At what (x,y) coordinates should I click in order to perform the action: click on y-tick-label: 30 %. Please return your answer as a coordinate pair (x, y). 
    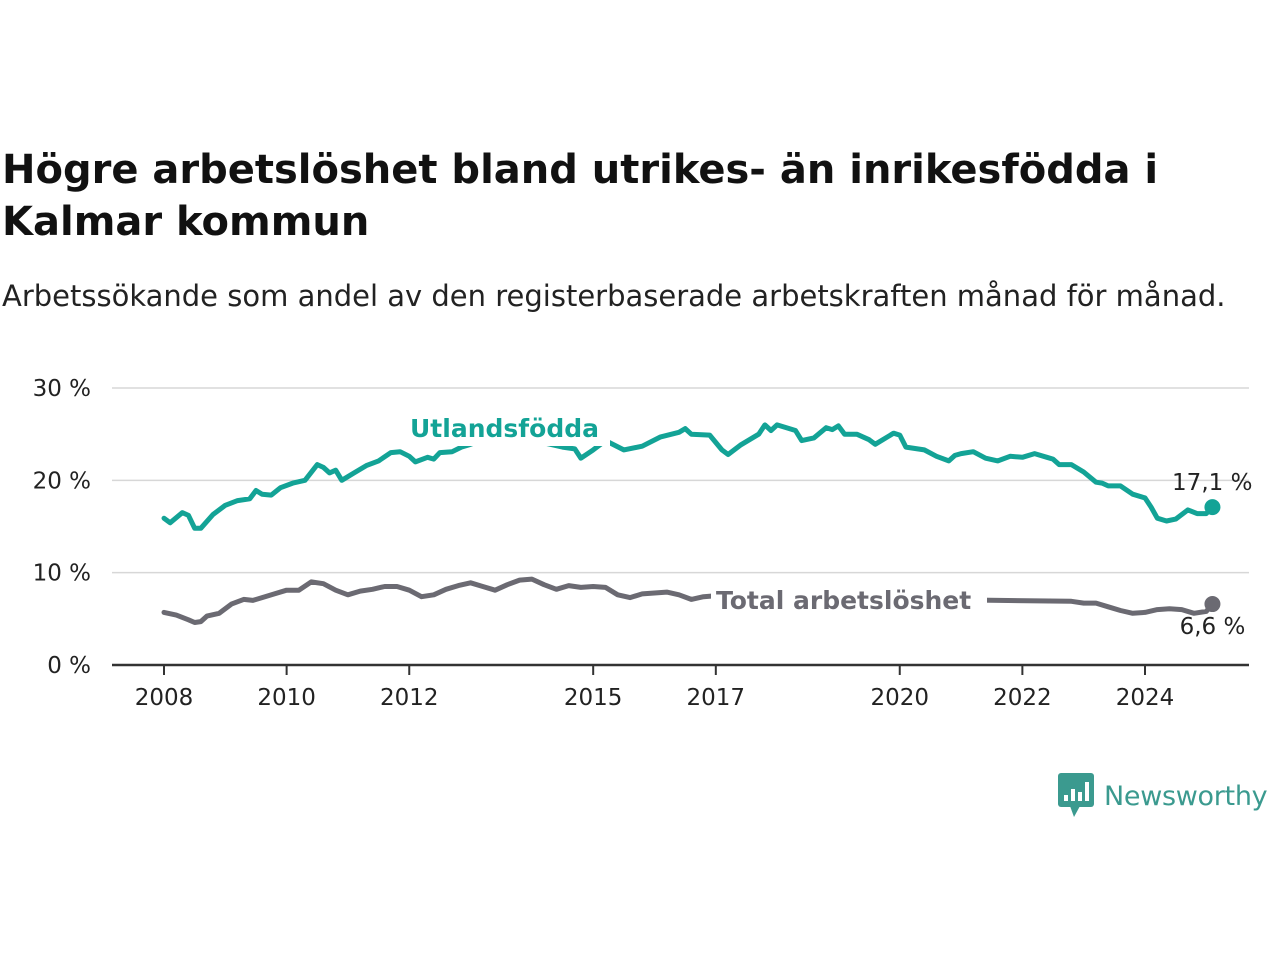
    Looking at the image, I should click on (62, 389).